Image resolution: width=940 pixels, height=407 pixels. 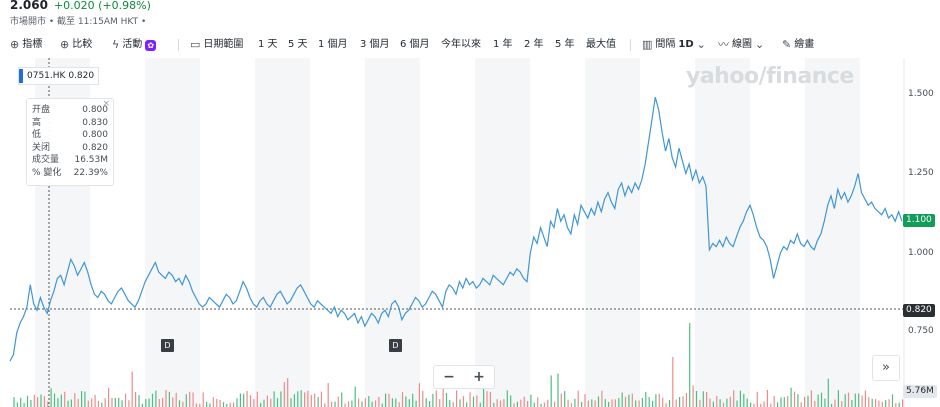 What do you see at coordinates (449, 377) in the screenshot?
I see `zoom-out-button: −` at bounding box center [449, 377].